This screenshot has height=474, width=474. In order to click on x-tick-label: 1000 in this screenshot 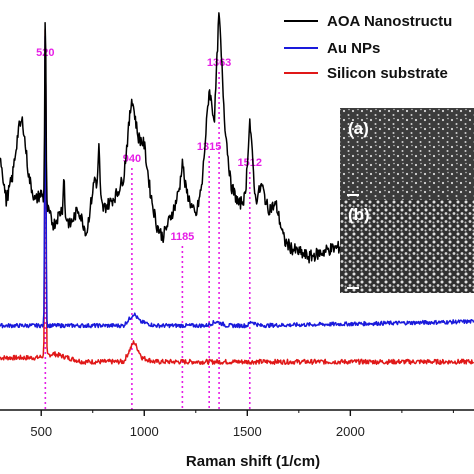, I will do `click(144, 431)`.